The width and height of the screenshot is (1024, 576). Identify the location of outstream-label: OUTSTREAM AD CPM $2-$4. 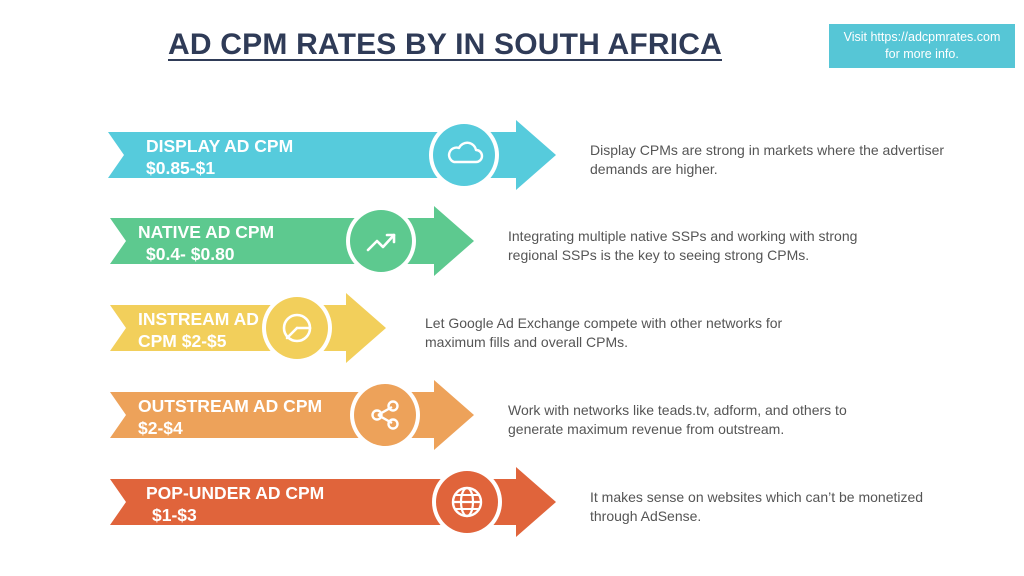
(230, 417).